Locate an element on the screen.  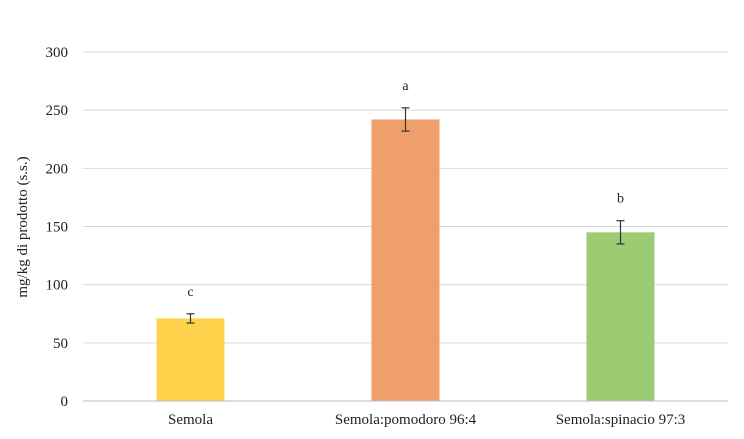
x-category-label: Semola is located at coordinates (190, 420).